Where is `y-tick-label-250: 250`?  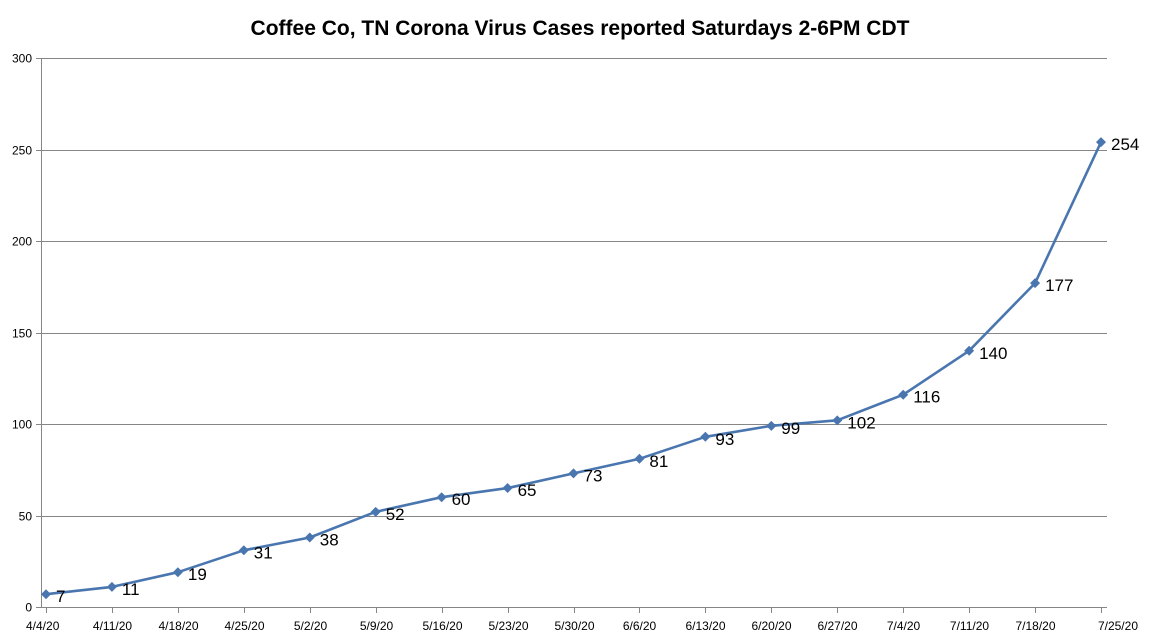
y-tick-label-250: 250 is located at coordinates (22, 151).